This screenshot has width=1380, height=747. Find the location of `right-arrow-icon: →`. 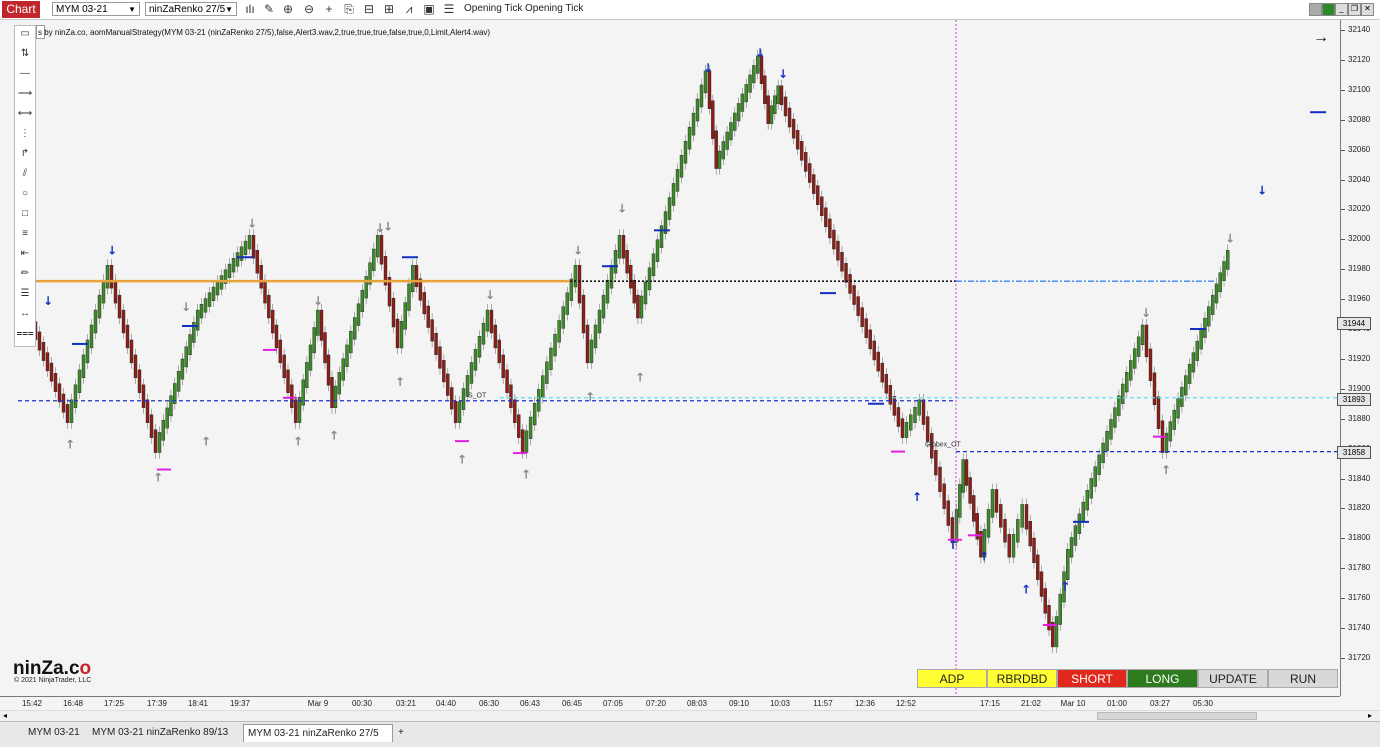

right-arrow-icon: → is located at coordinates (1321, 37).